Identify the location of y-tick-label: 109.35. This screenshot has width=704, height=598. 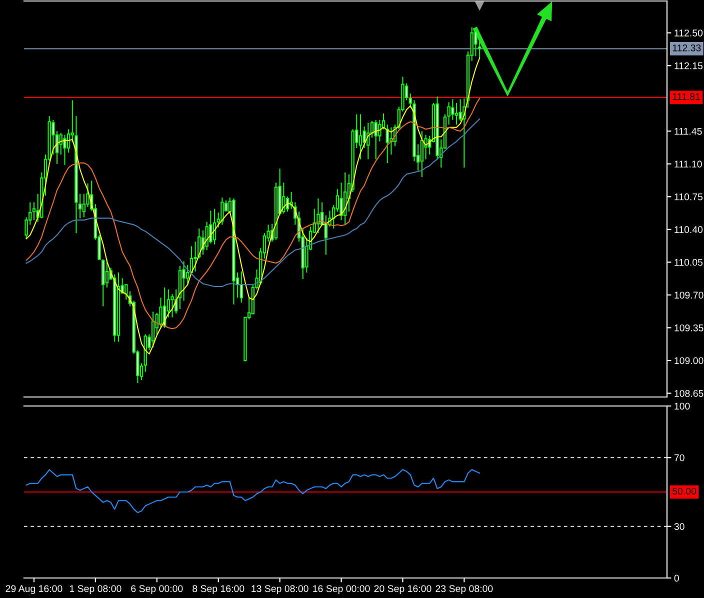
(689, 328).